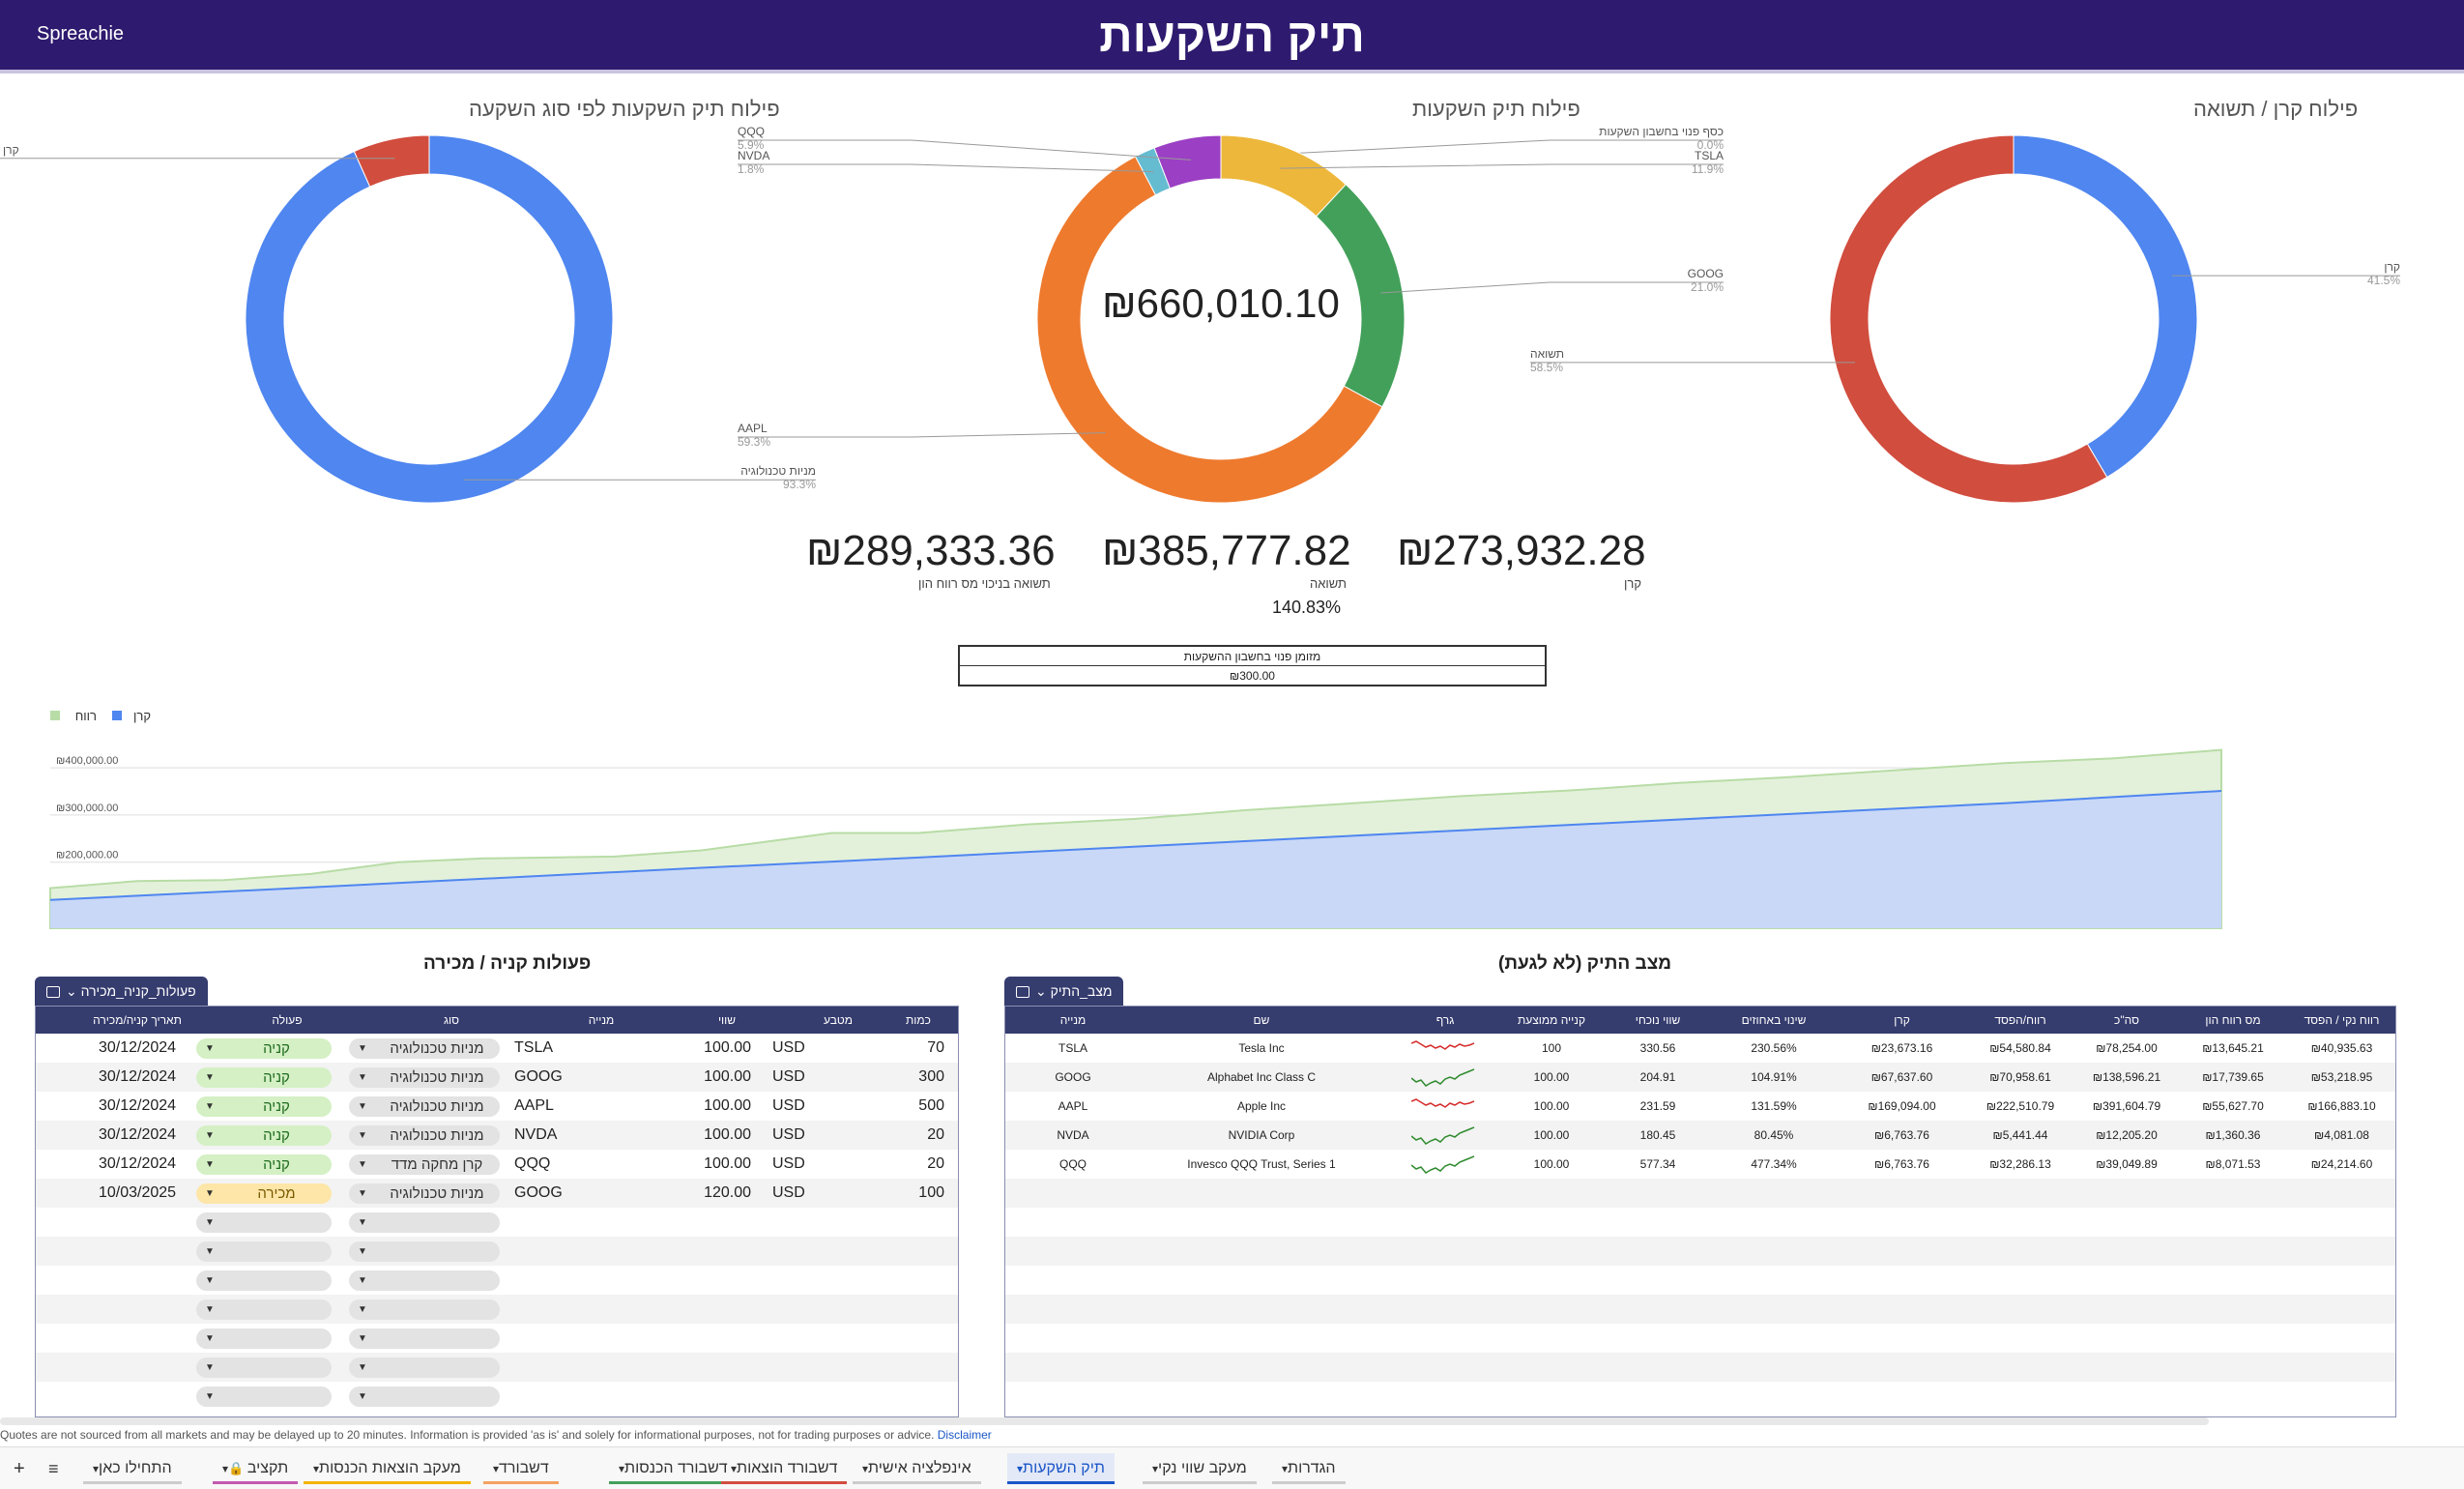 The image size is (2464, 1489). What do you see at coordinates (2127, 1048) in the screenshot?
I see `holding-total: ₪78,254.00` at bounding box center [2127, 1048].